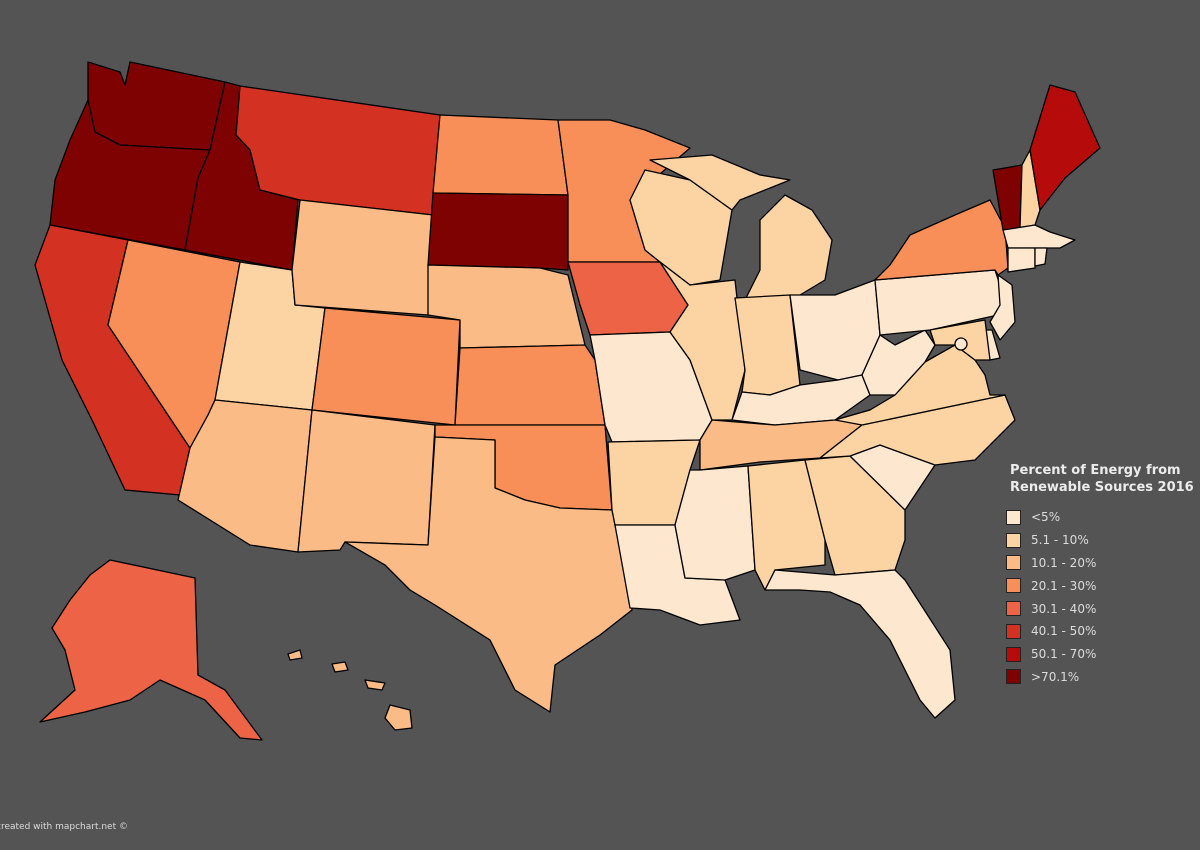 The image size is (1200, 850). Describe the element at coordinates (702, 341) in the screenshot. I see `state-IL` at that location.